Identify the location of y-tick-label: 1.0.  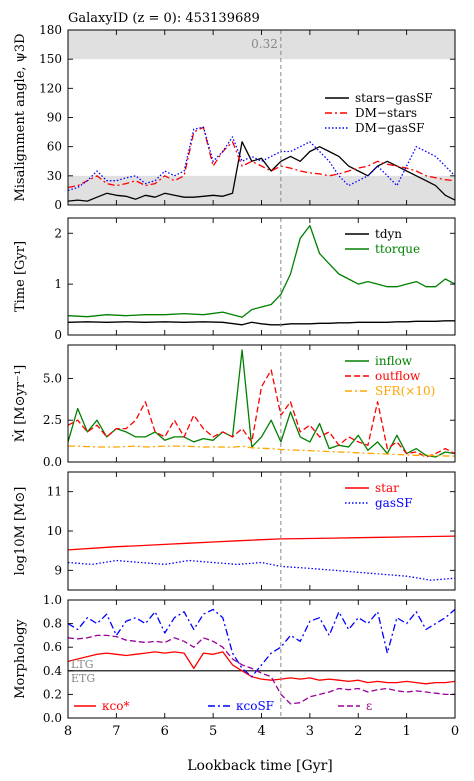
(52, 600).